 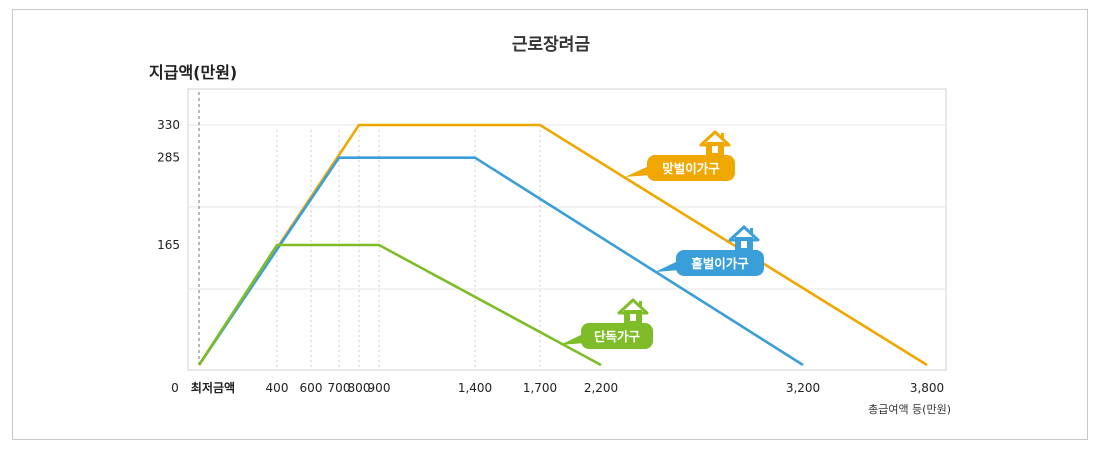 I want to click on series-tag: 홑벌이가구, so click(x=709, y=250).